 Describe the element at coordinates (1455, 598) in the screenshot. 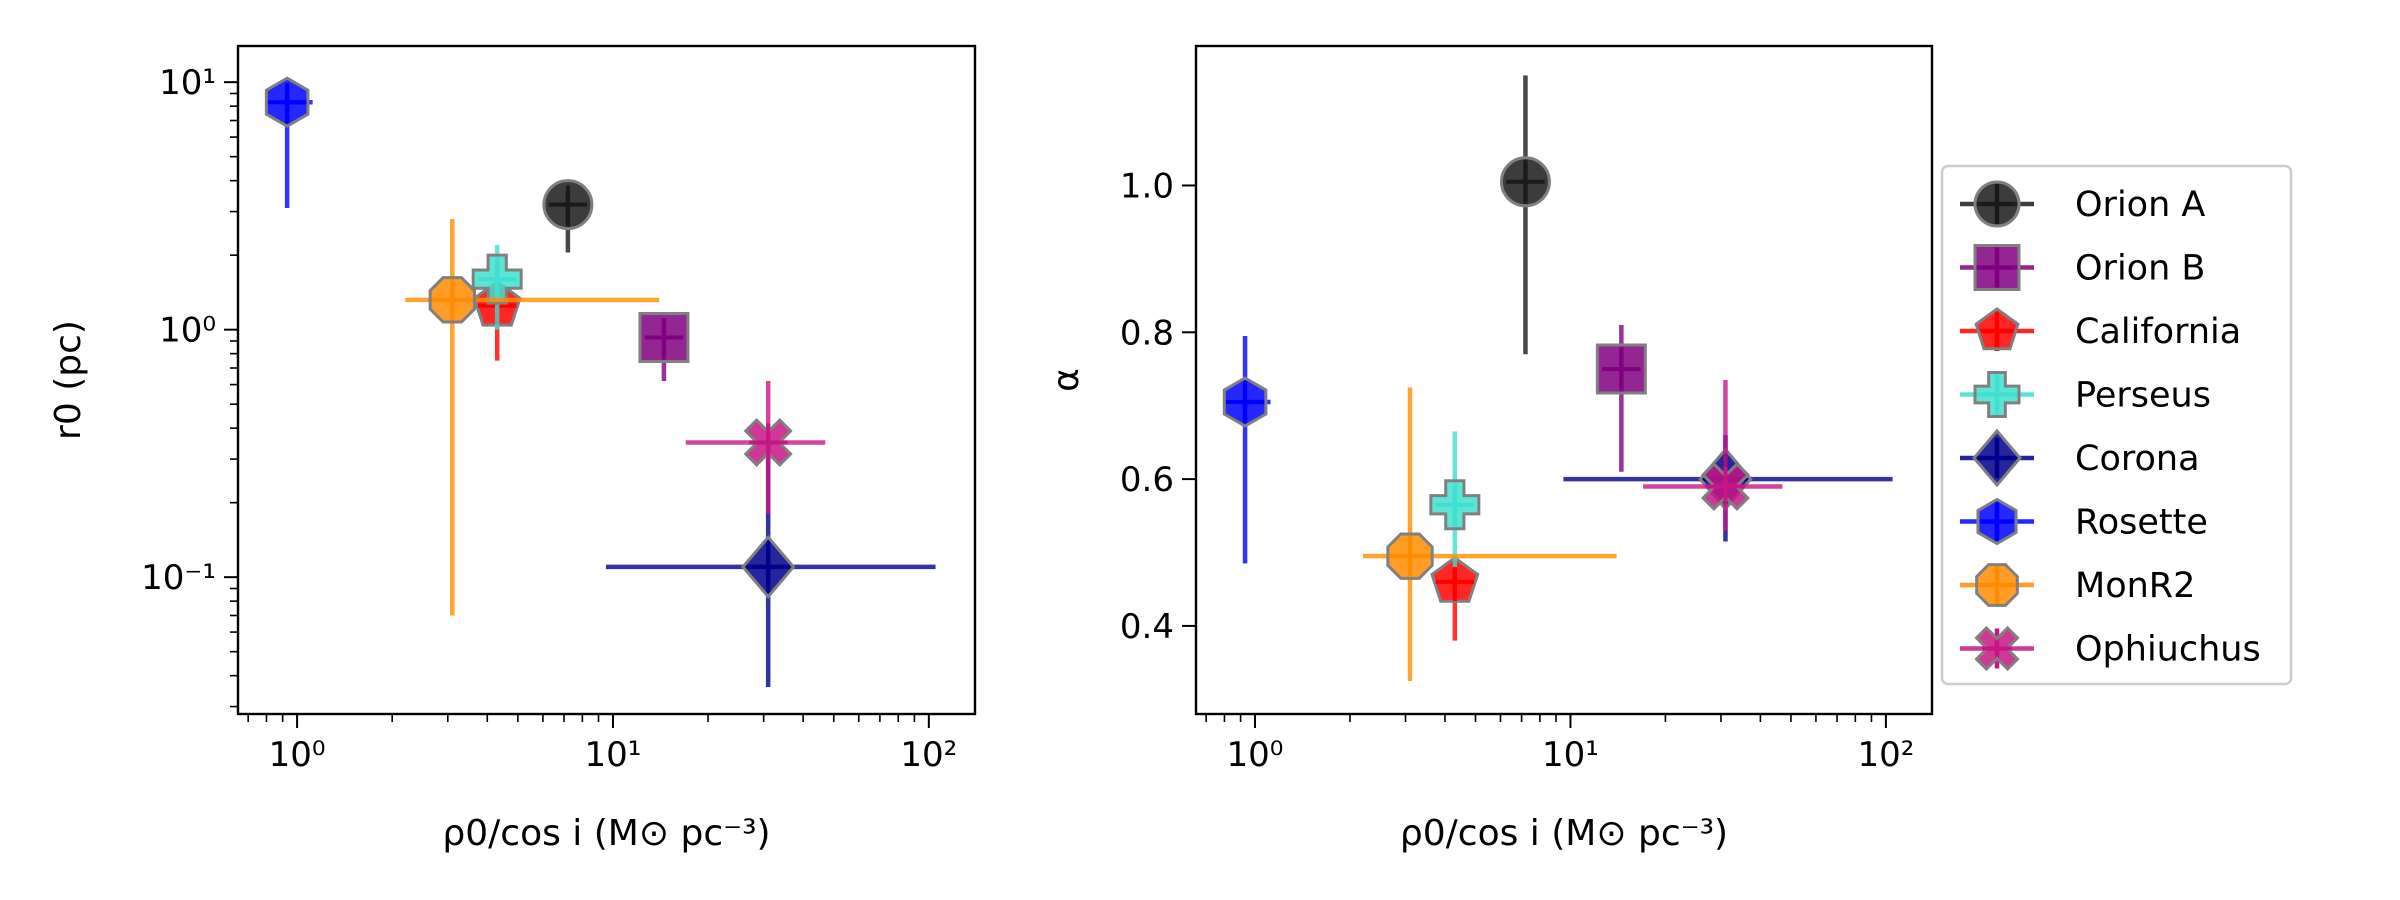

I see `series-california` at that location.